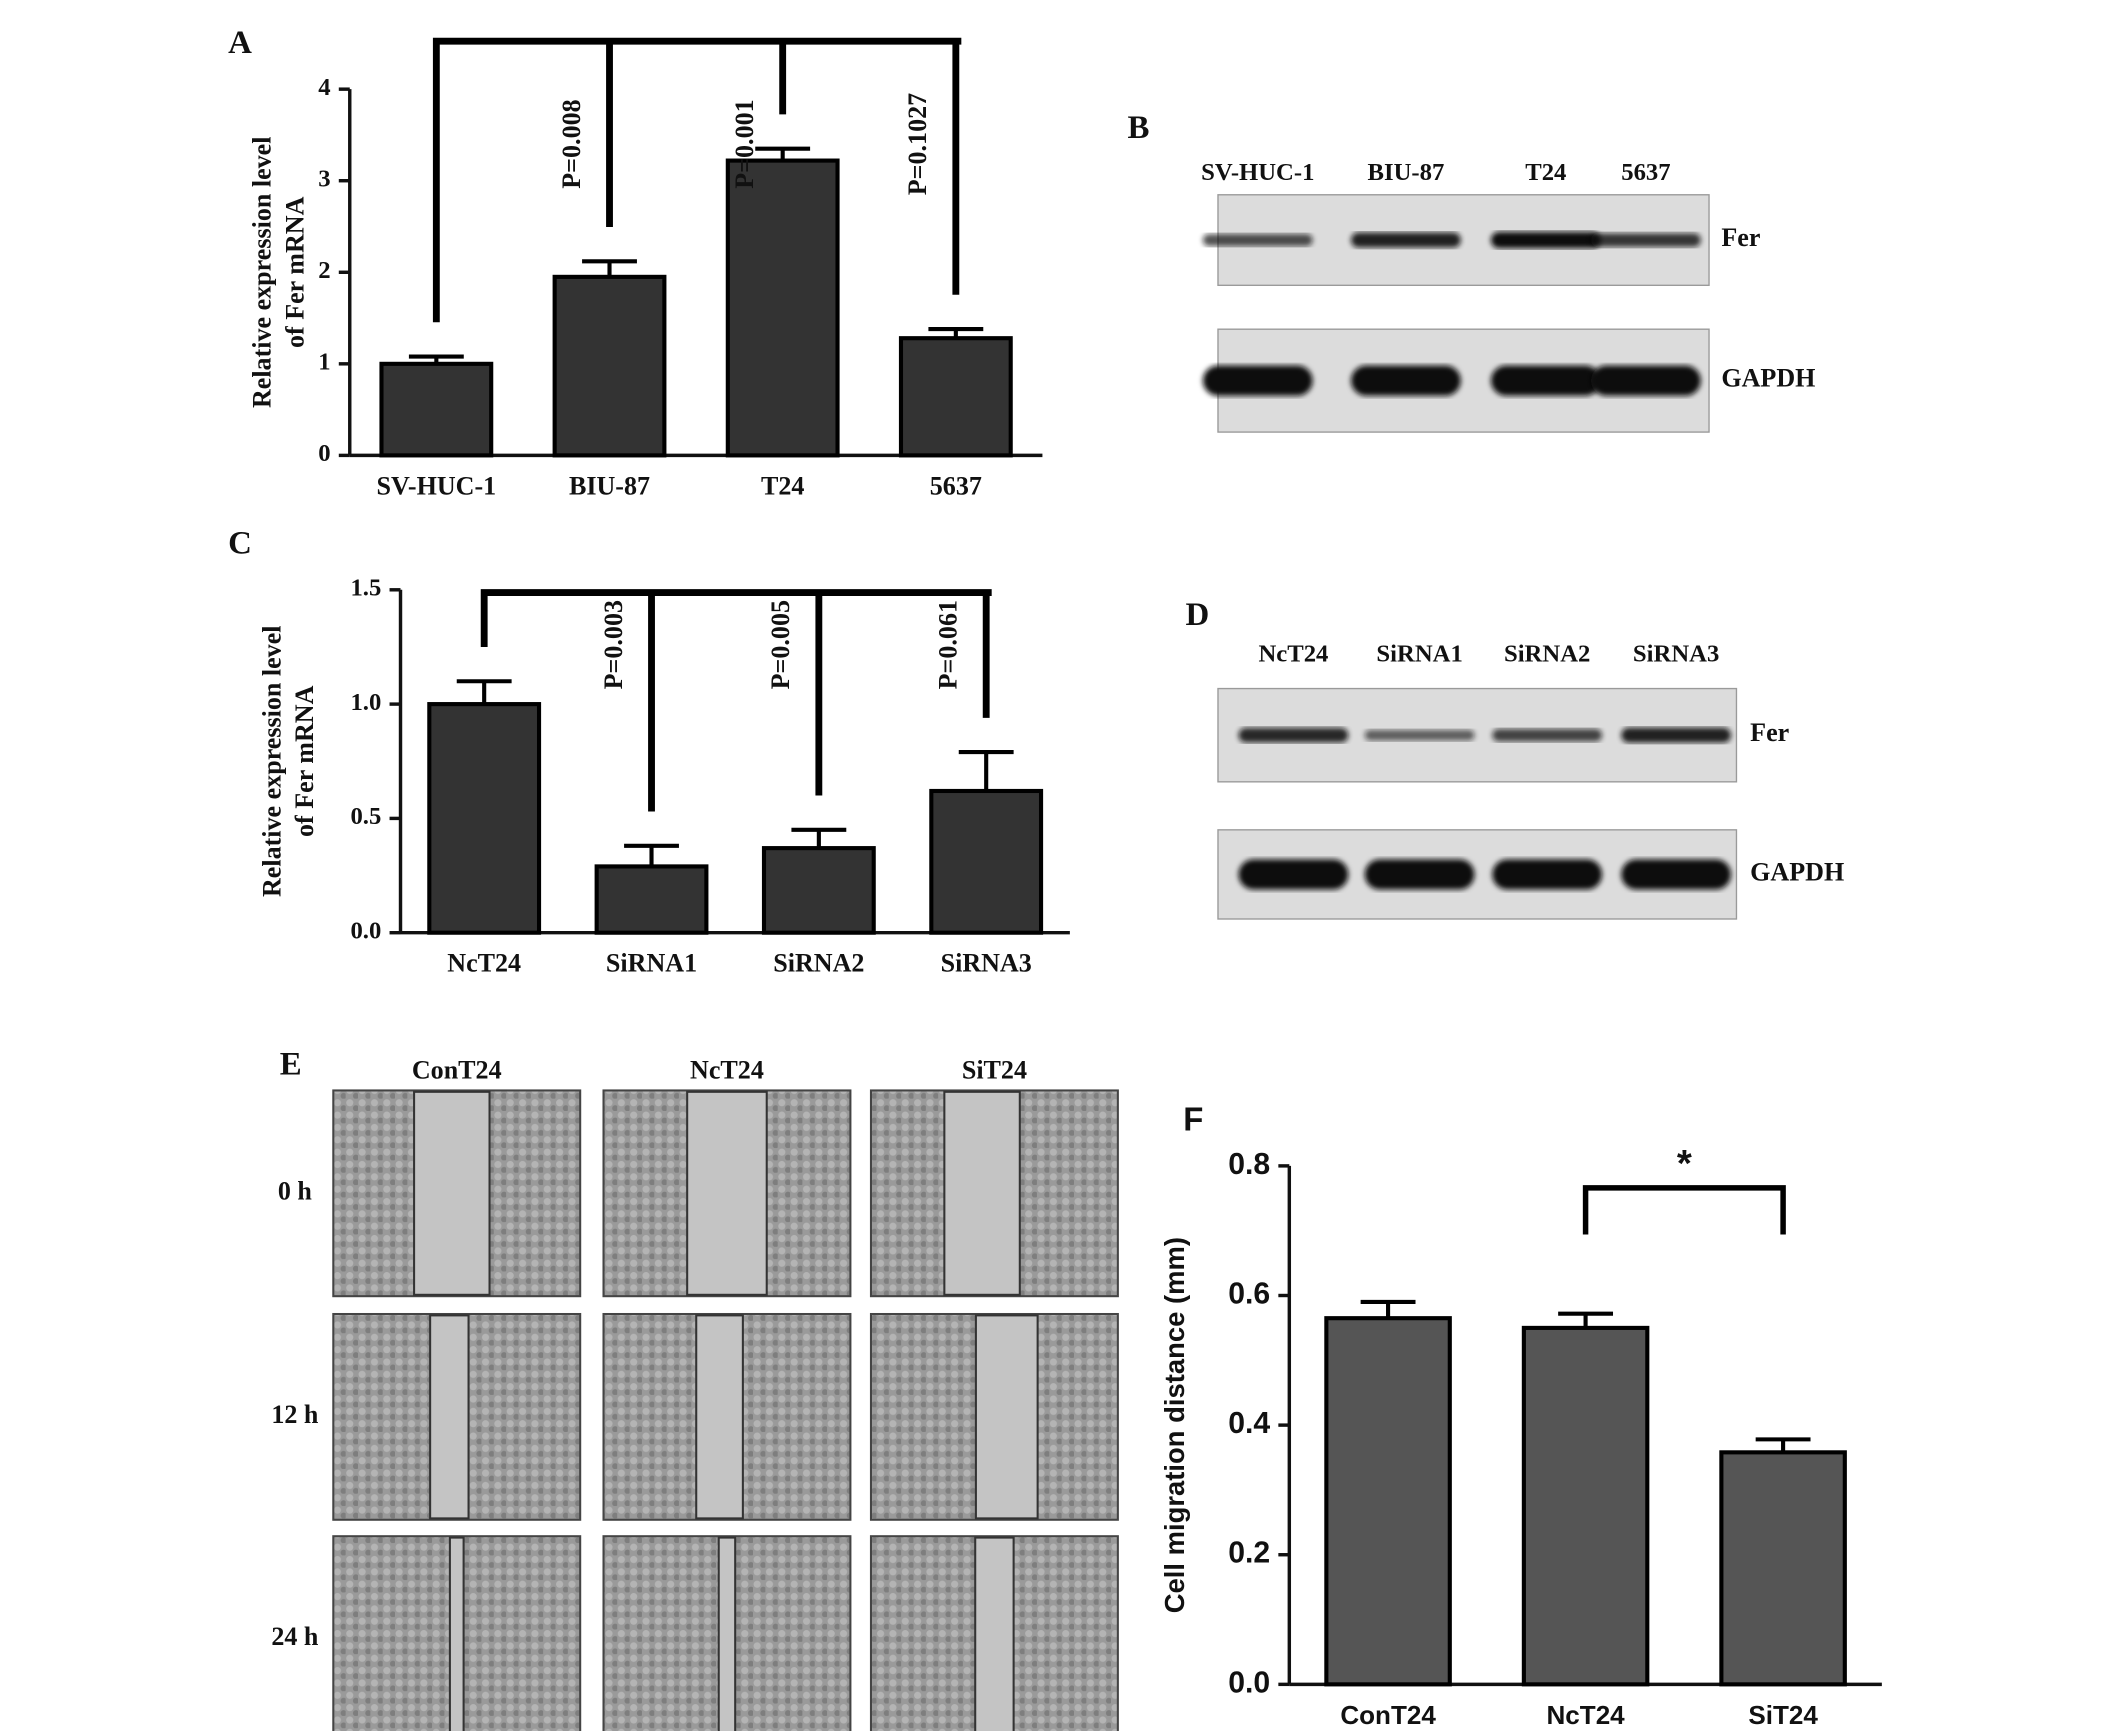  I want to click on x-tick-label: 5637, so click(956, 485).